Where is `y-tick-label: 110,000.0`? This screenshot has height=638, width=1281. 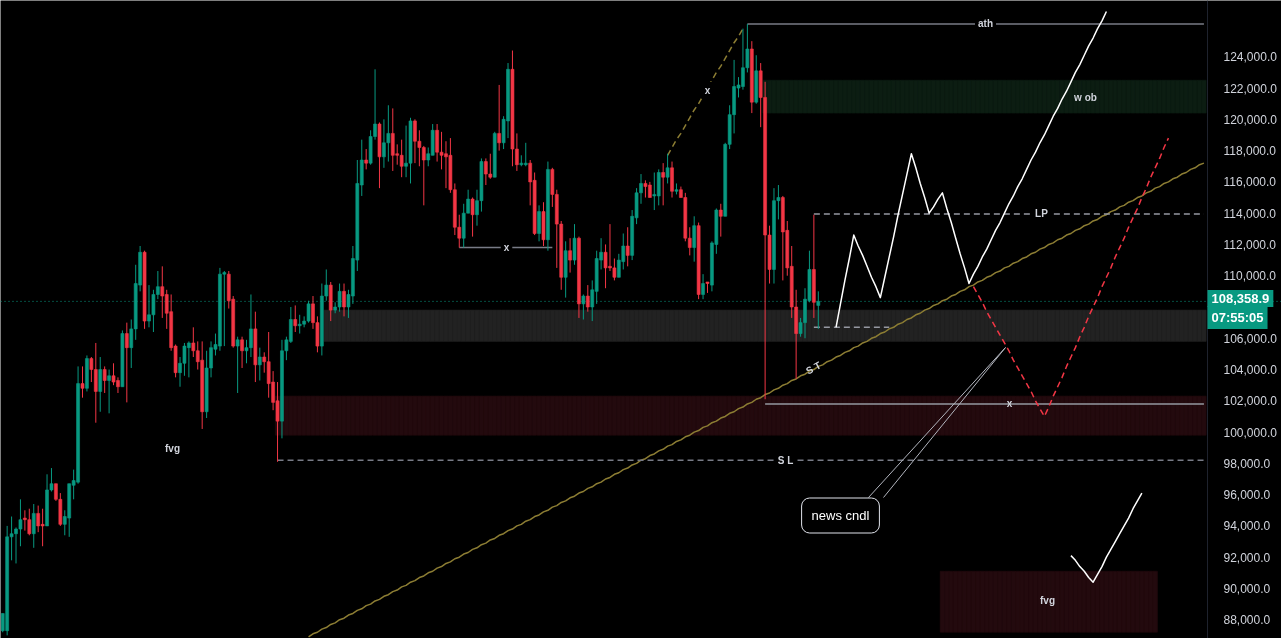 y-tick-label: 110,000.0 is located at coordinates (1250, 276).